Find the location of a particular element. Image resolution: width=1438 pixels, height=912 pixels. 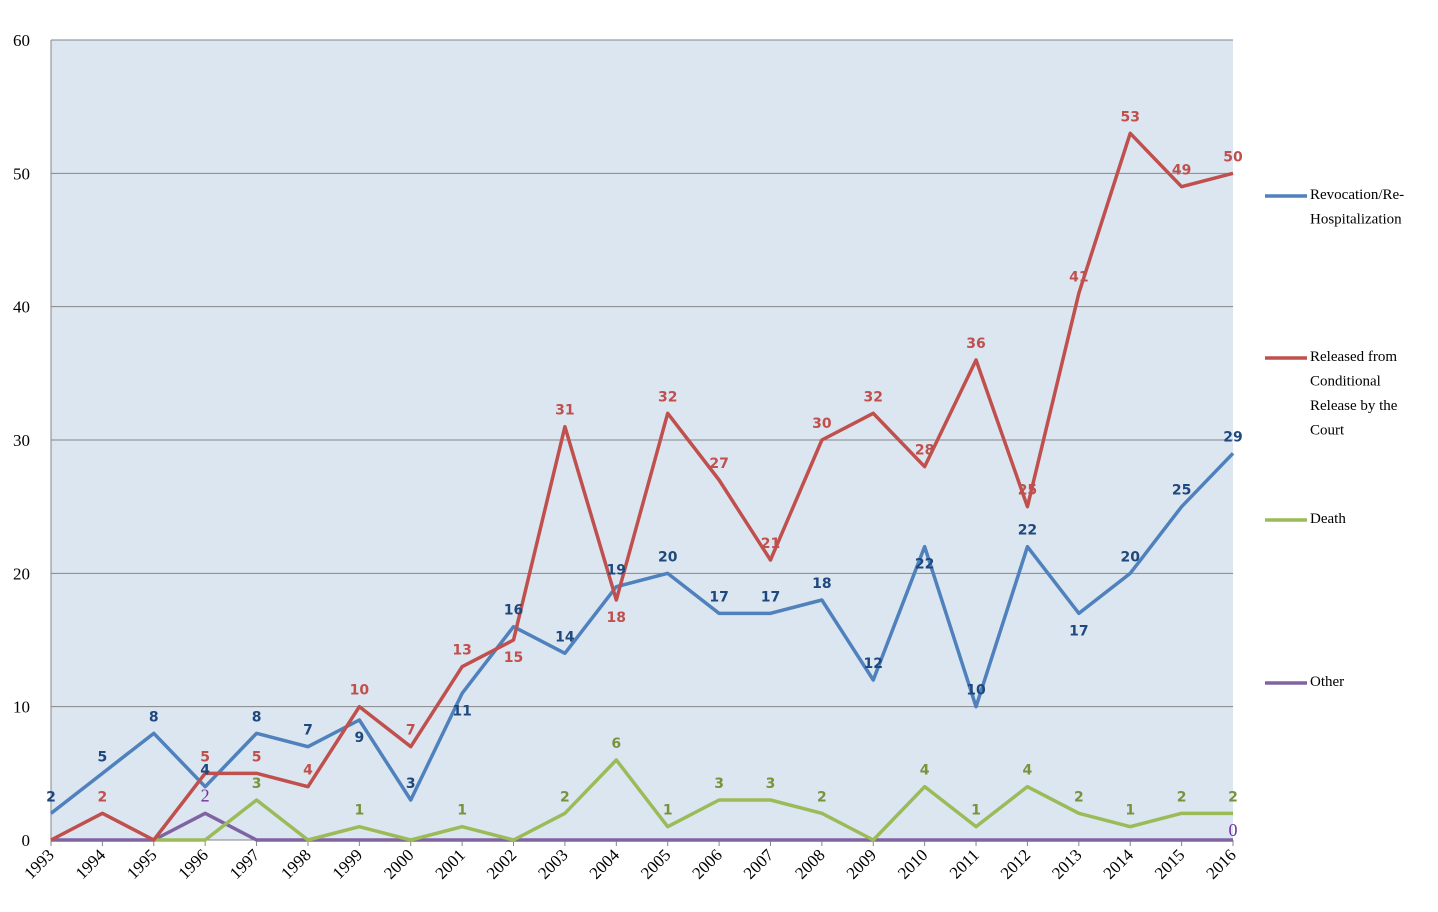

data-label: 32 is located at coordinates (667, 397).